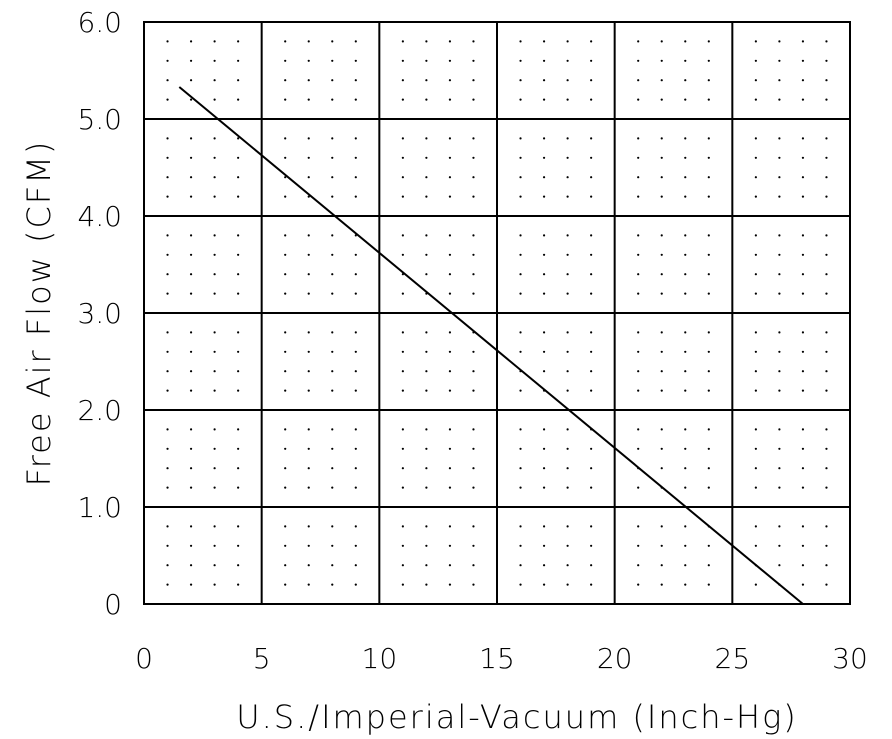 This screenshot has width=892, height=739. Describe the element at coordinates (144, 658) in the screenshot. I see `x-tick-label: 0` at that location.